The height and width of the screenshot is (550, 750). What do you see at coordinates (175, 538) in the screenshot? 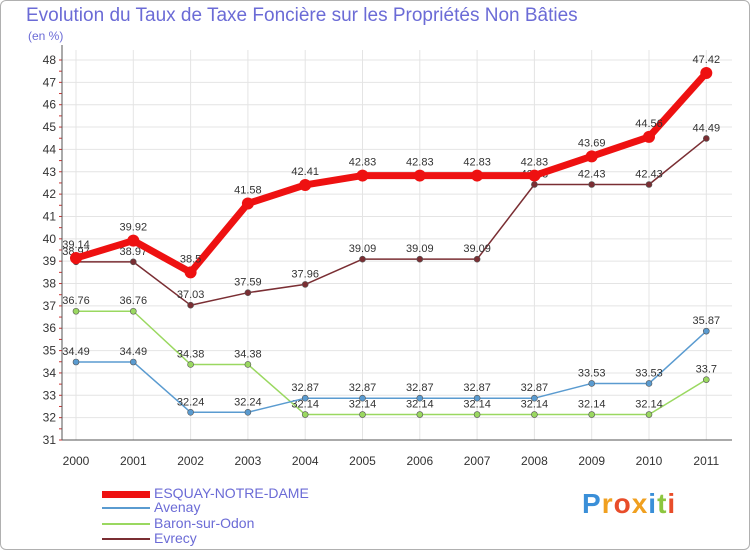
I see `legend-label: Evrecy` at bounding box center [175, 538].